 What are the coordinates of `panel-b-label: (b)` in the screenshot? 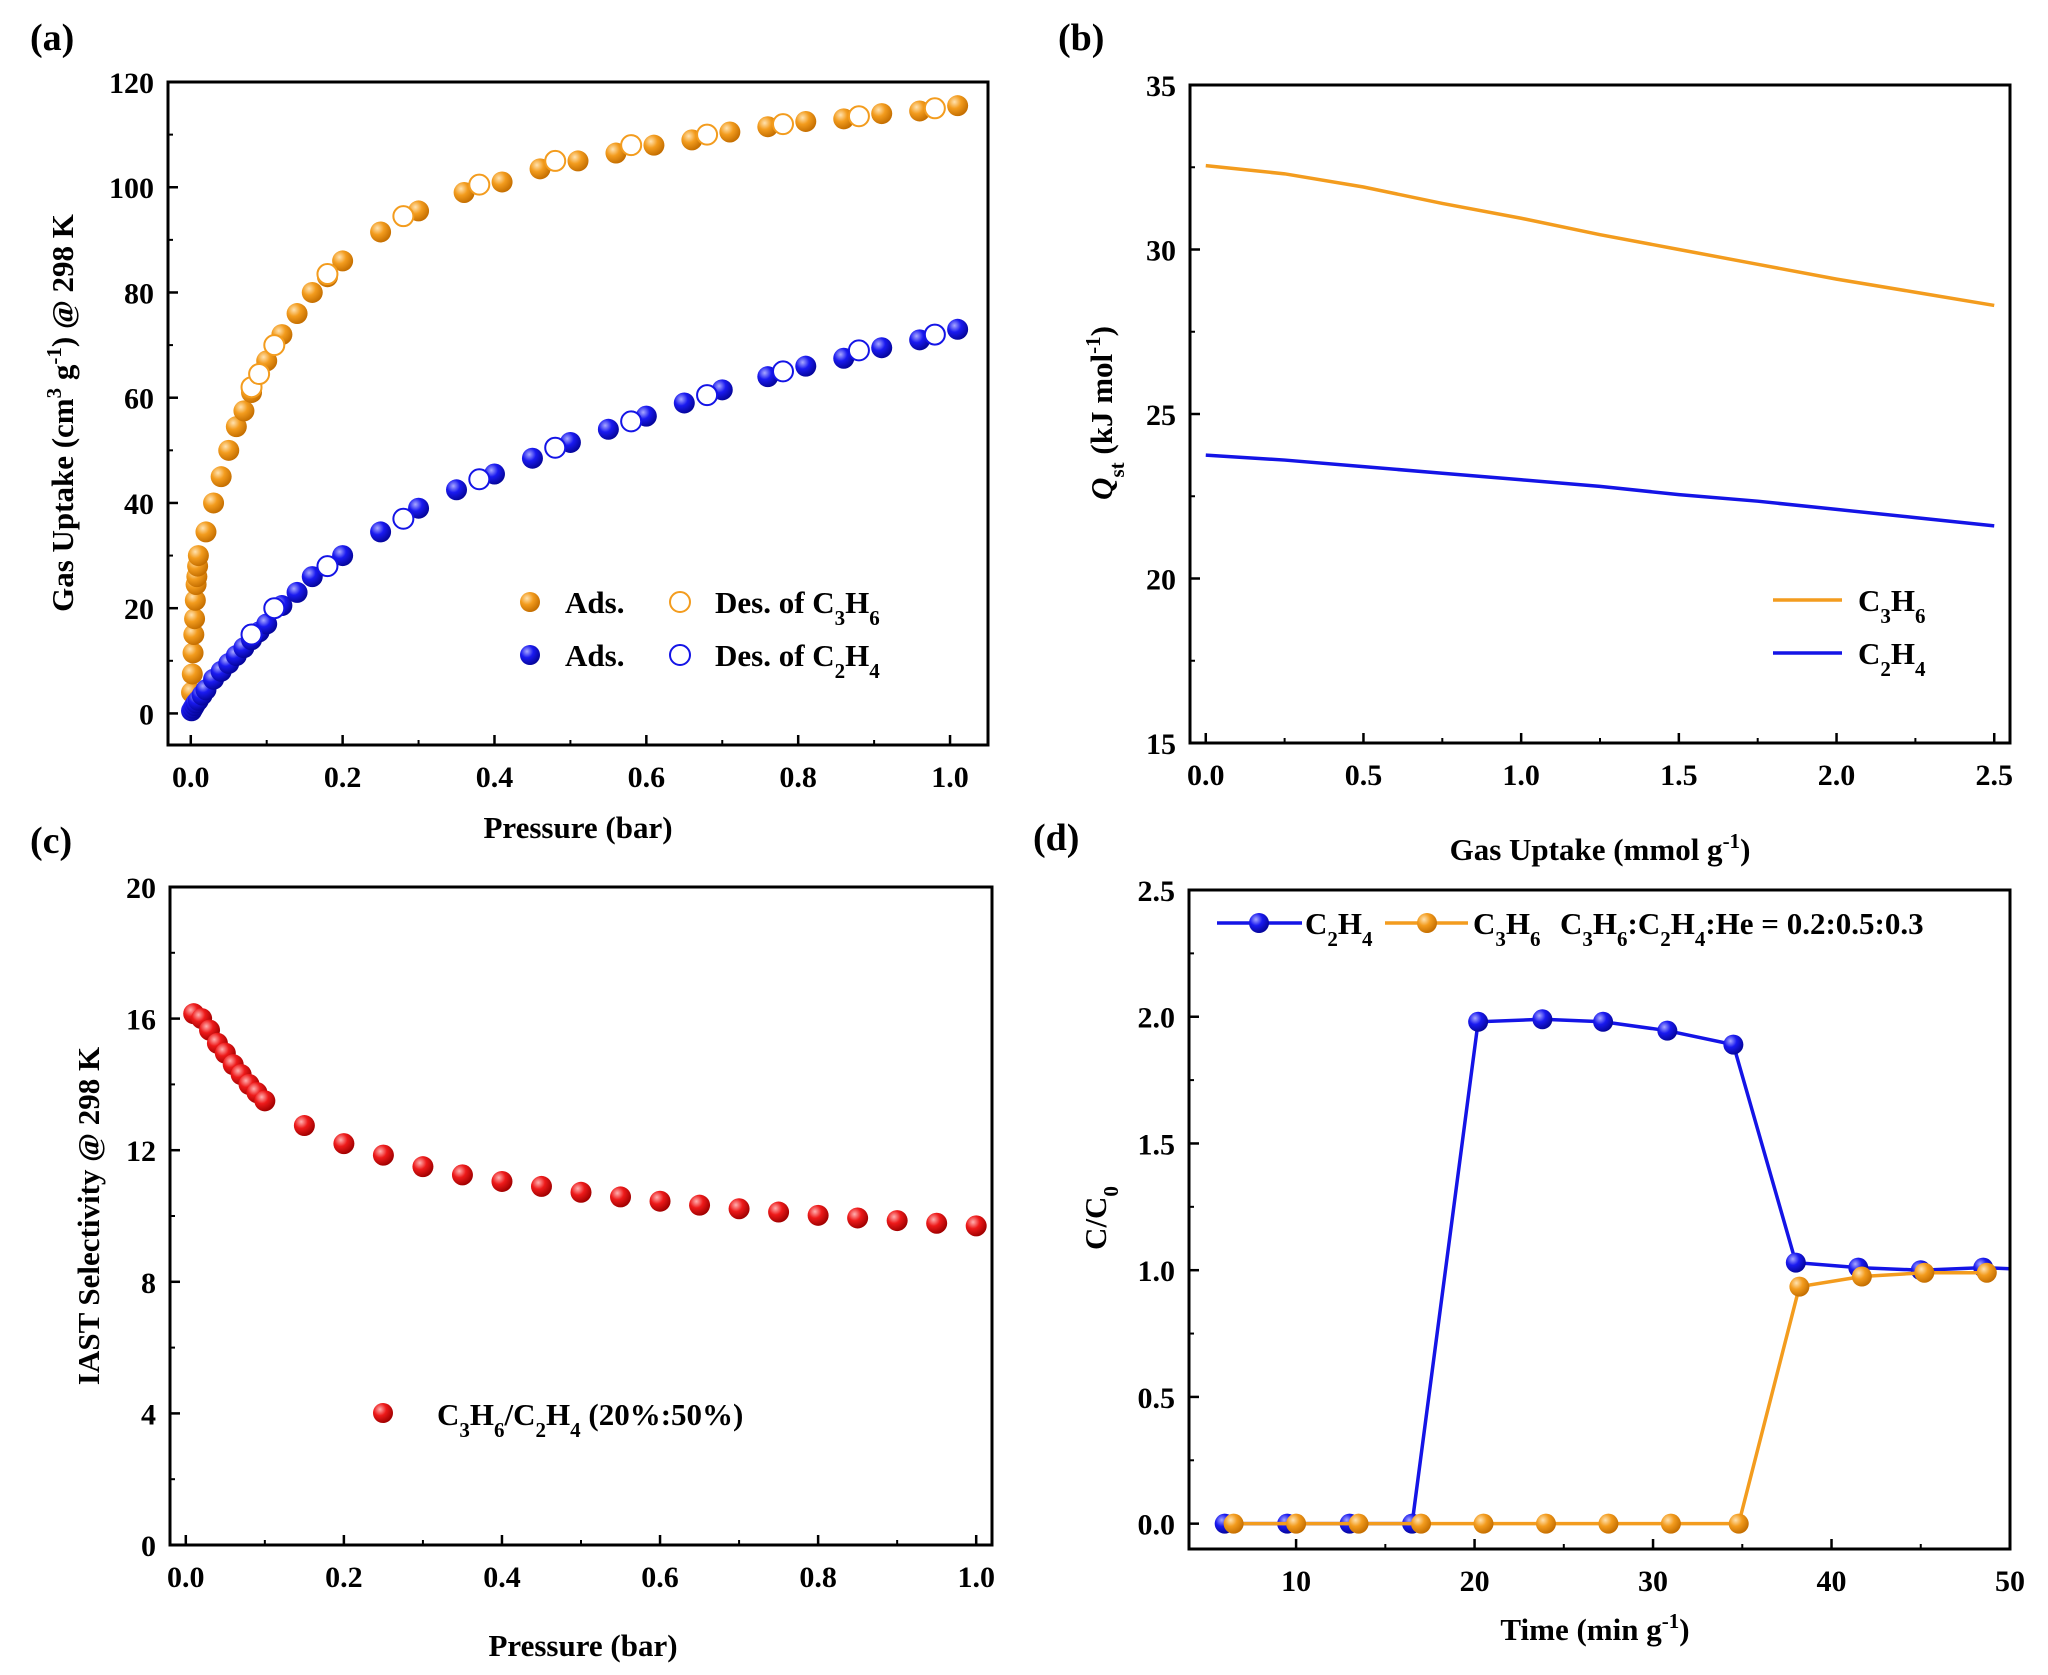 It's located at (1081, 38).